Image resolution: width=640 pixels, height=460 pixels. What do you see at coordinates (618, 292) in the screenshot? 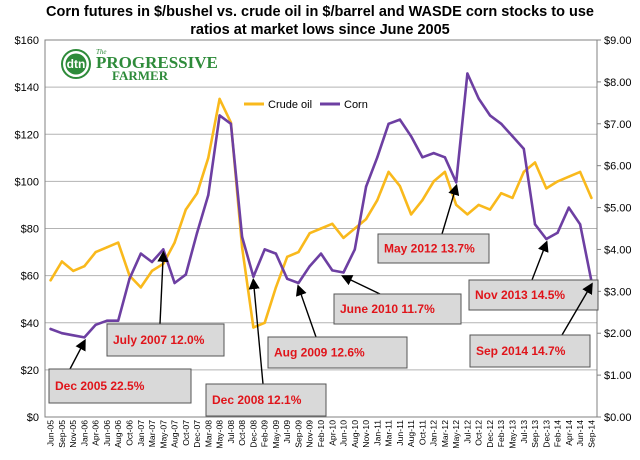
I see `y-right-tick-label: $3.00` at bounding box center [618, 292].